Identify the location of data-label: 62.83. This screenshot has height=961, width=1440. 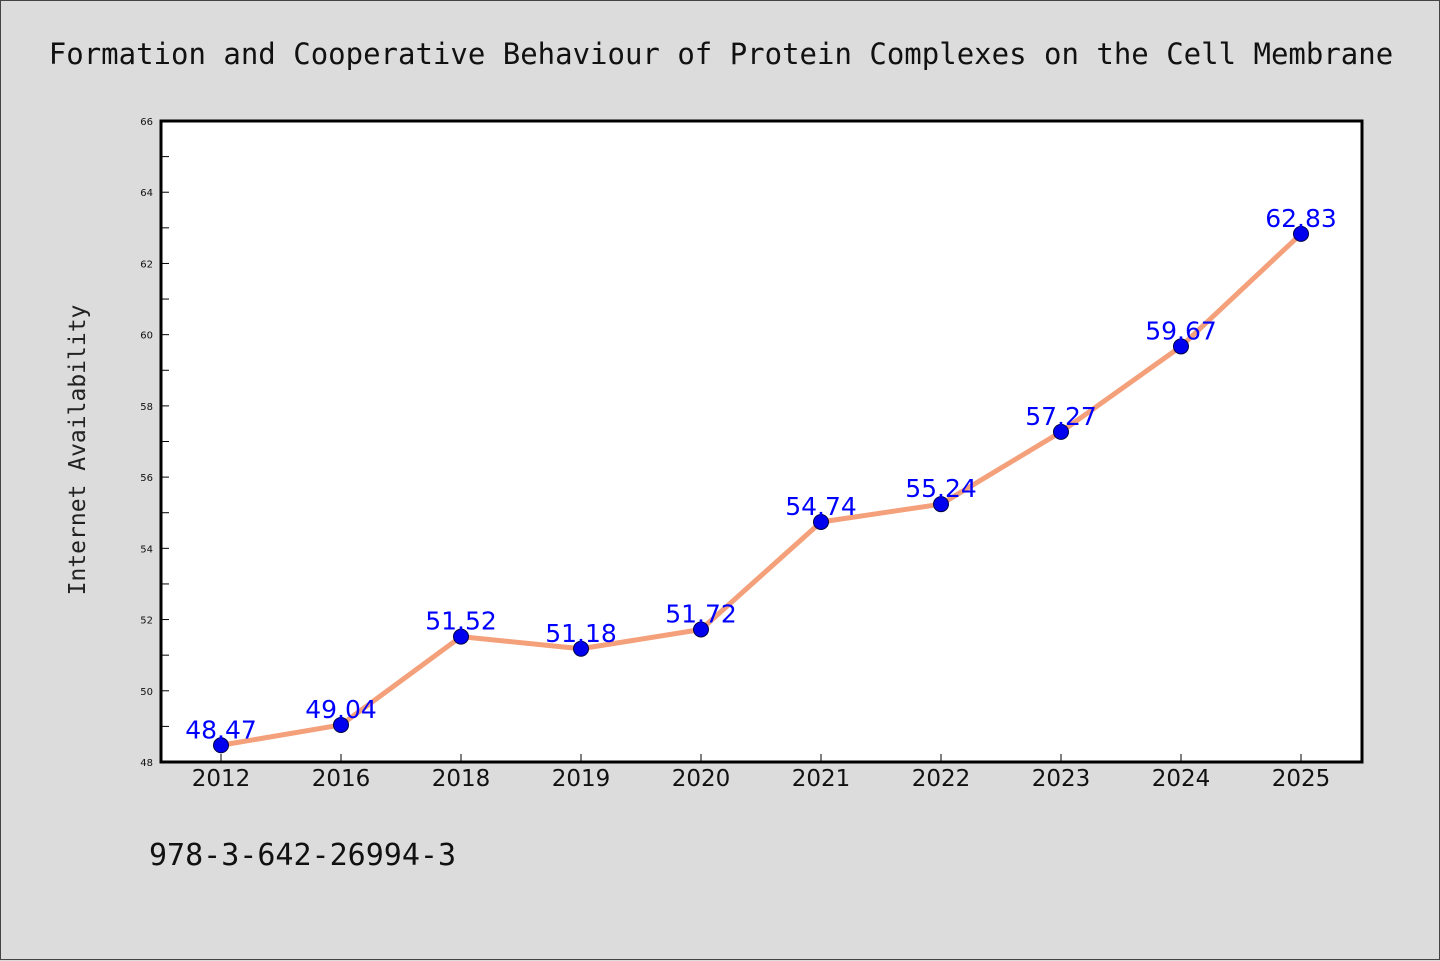
(1301, 218).